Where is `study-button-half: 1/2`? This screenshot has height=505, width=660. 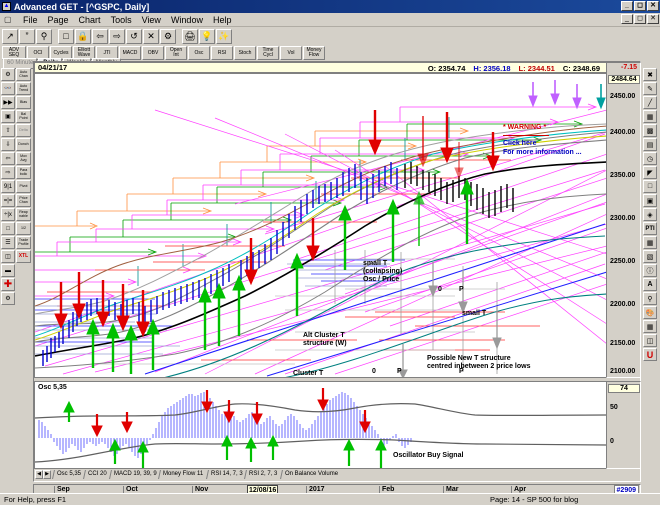
study-button-half: 1/2 is located at coordinates (23, 228).